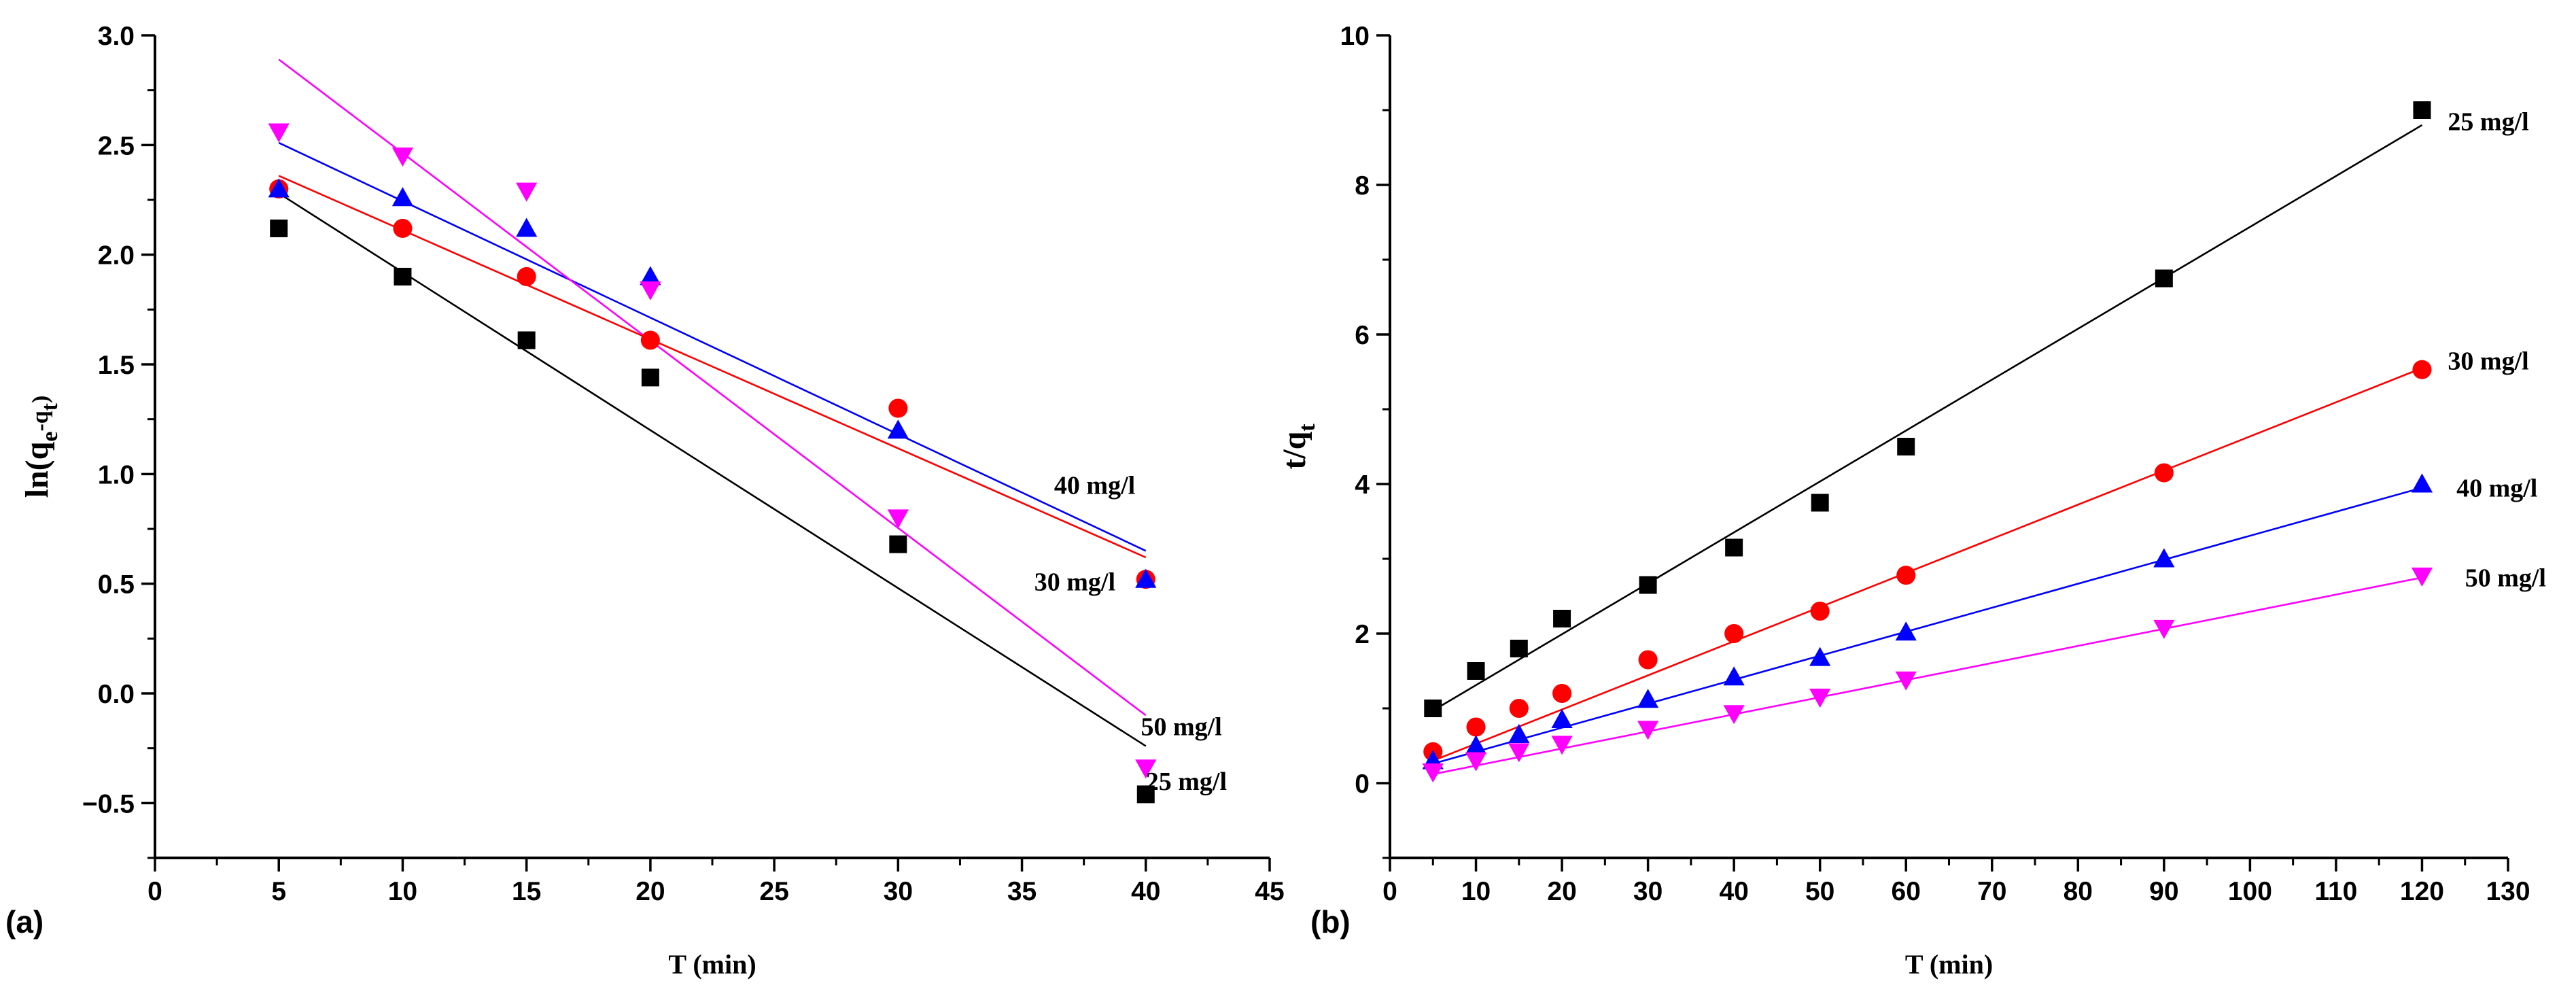 Image resolution: width=2576 pixels, height=1000 pixels. What do you see at coordinates (2488, 122) in the screenshot?
I see `series-label: 25 mg/l` at bounding box center [2488, 122].